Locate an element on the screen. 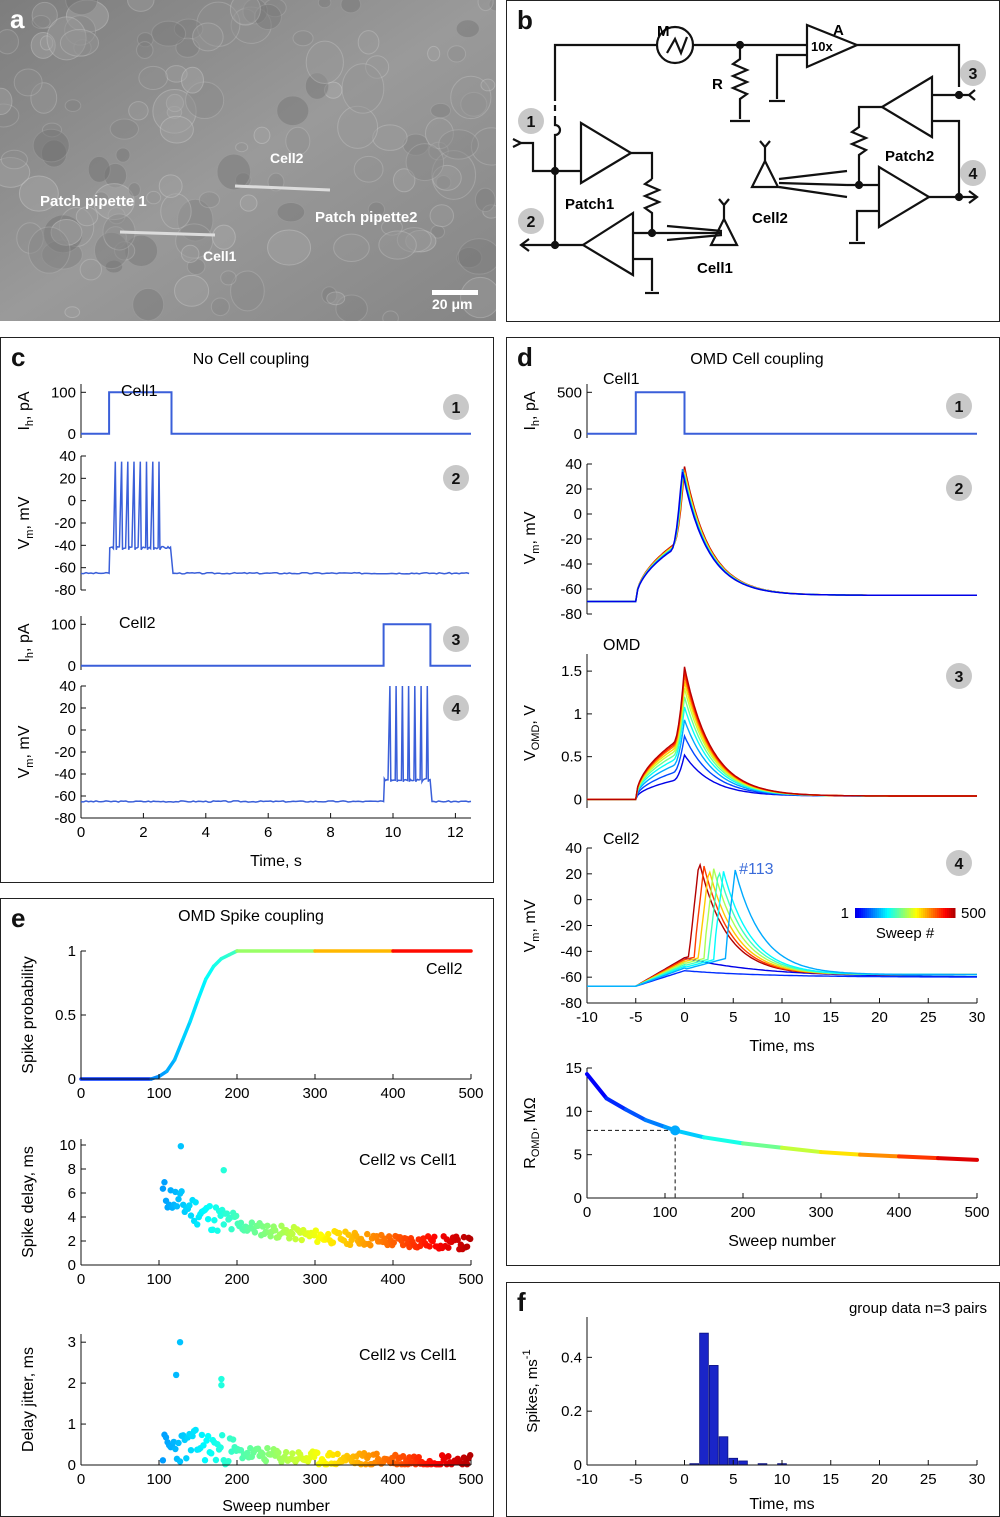 This screenshot has height=1517, width=1000. c-ih-ylabel: Ih, pA is located at coordinates (26, 642).